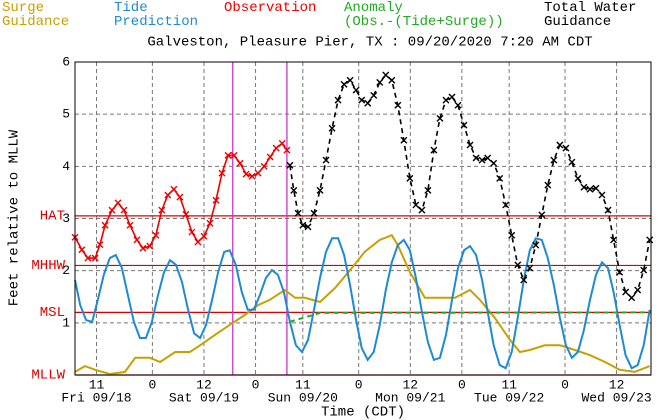 Image resolution: width=660 pixels, height=420 pixels. What do you see at coordinates (617, 397) in the screenshot?
I see `day-label: Wed 09/23` at bounding box center [617, 397].